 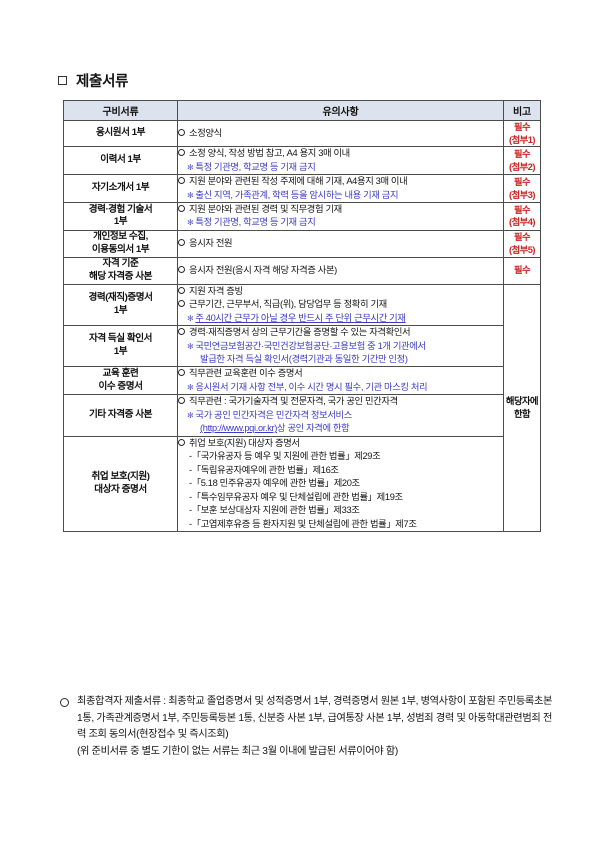 I want to click on note-line: -「독립유공자예우에 관한 법률」제16조, so click(x=264, y=469).